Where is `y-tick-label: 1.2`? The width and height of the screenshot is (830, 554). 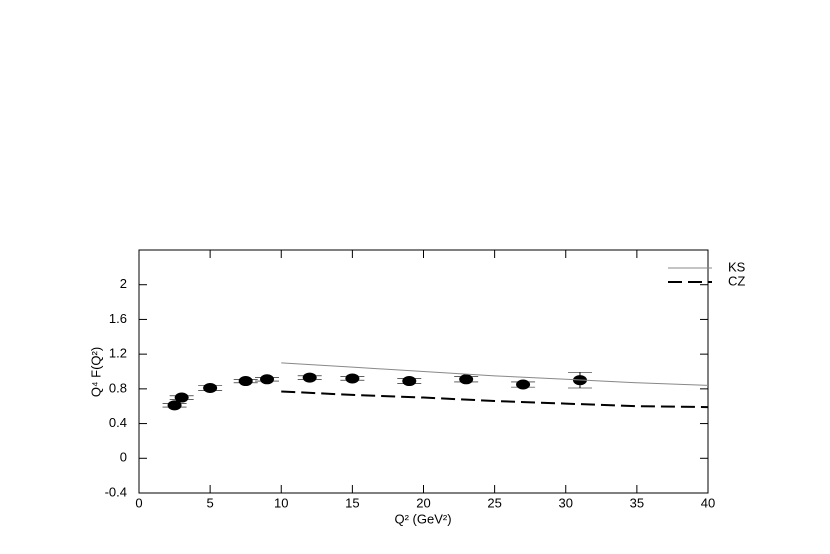 y-tick-label: 1.2 is located at coordinates (118, 353).